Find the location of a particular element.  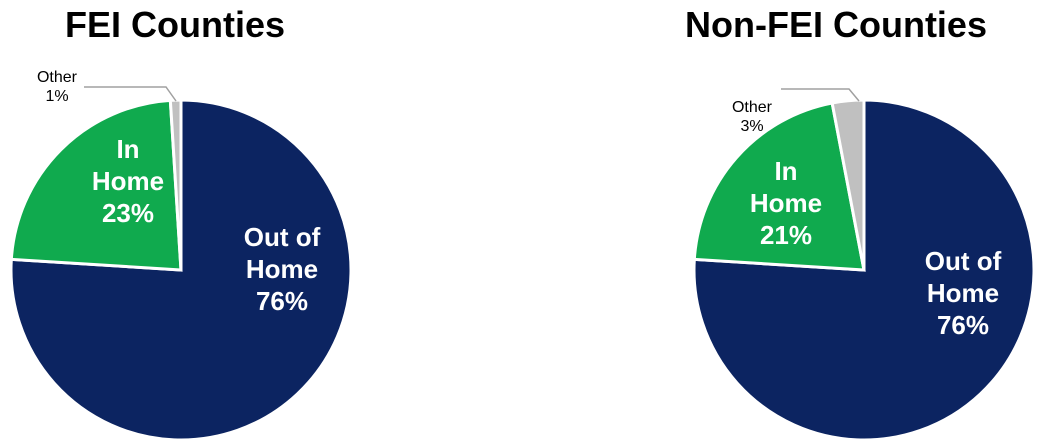

slice-label-in-home: In Home 21% is located at coordinates (786, 203).